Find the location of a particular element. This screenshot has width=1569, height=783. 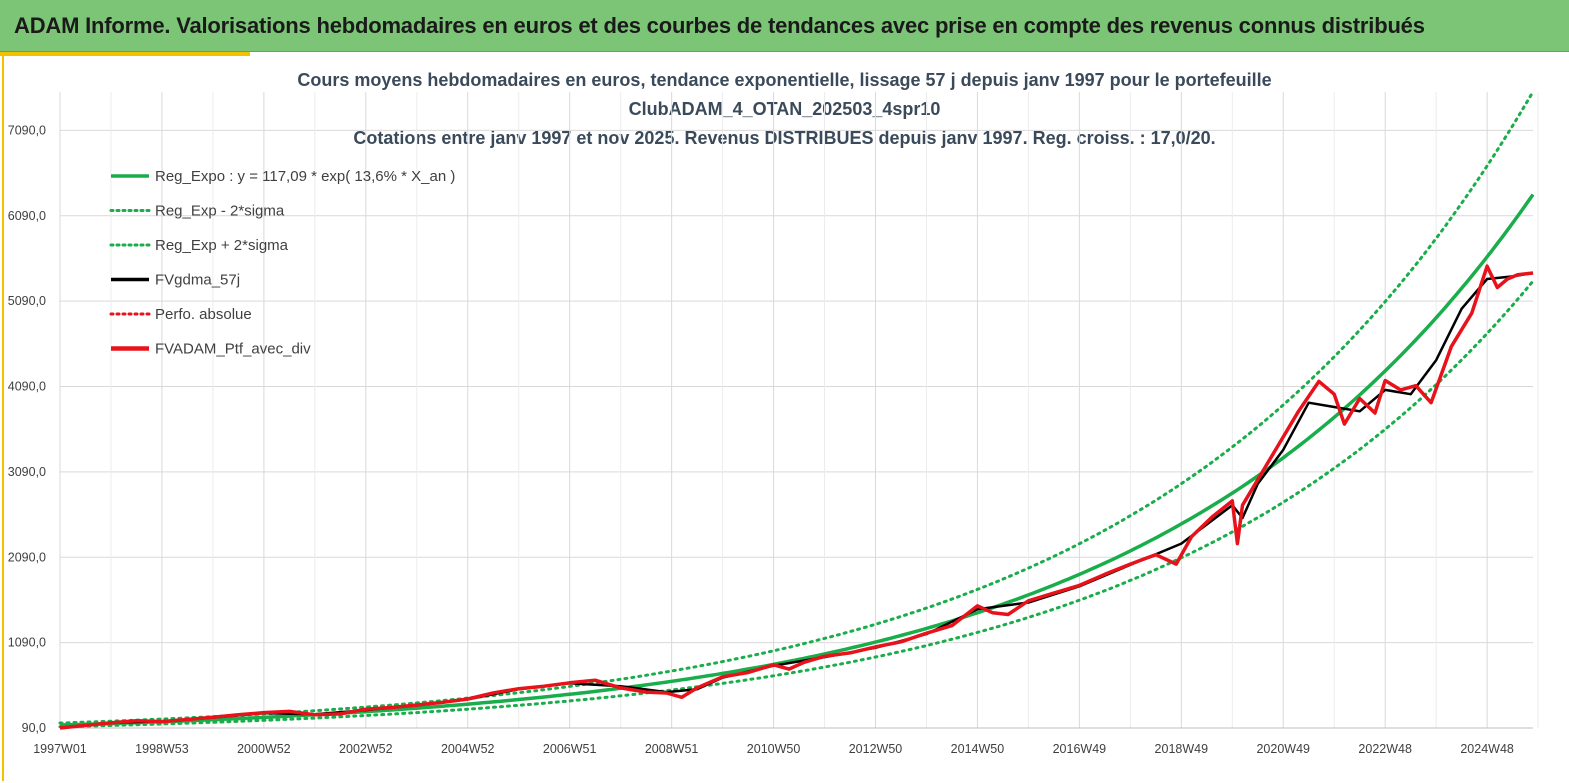

x-tick-label: 1997W01 is located at coordinates (60, 749).